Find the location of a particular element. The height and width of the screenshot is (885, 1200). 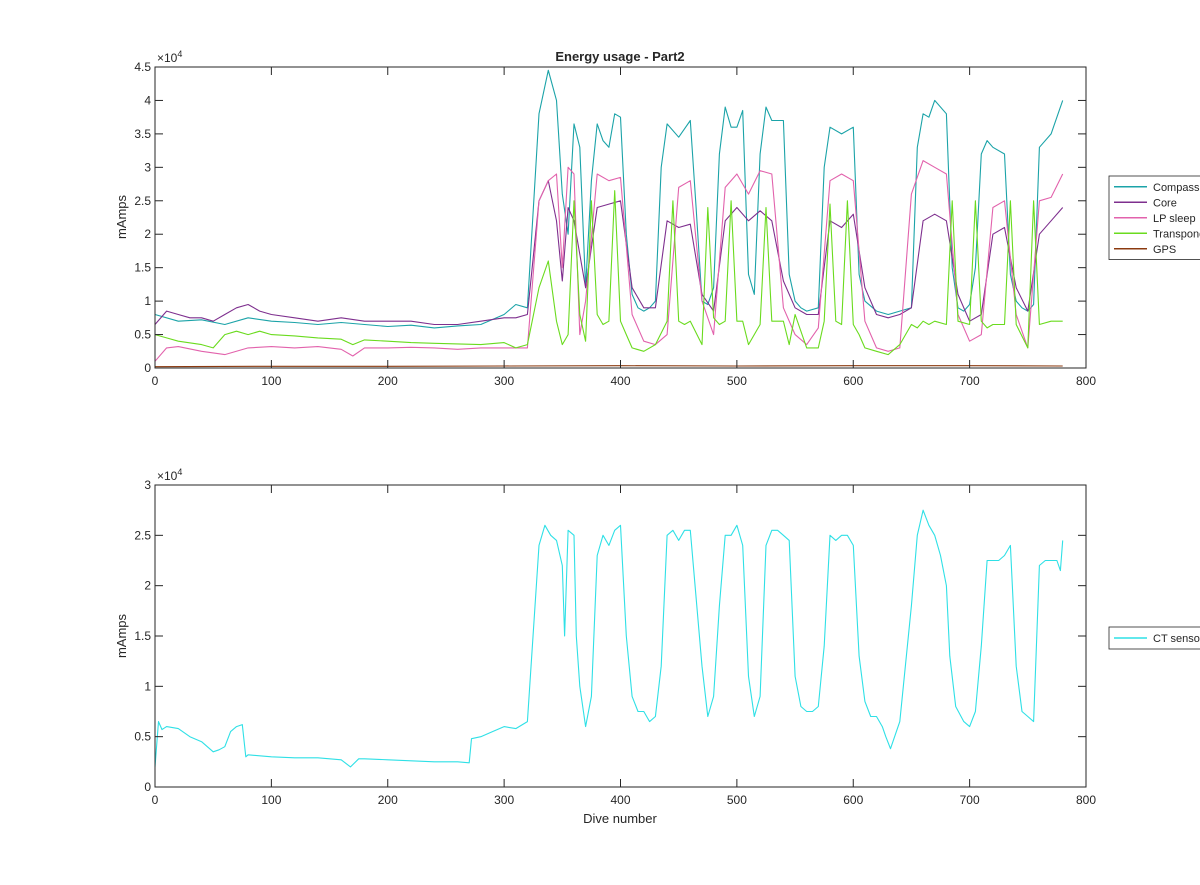

y-tick-label: 3.5 is located at coordinates (142, 134).